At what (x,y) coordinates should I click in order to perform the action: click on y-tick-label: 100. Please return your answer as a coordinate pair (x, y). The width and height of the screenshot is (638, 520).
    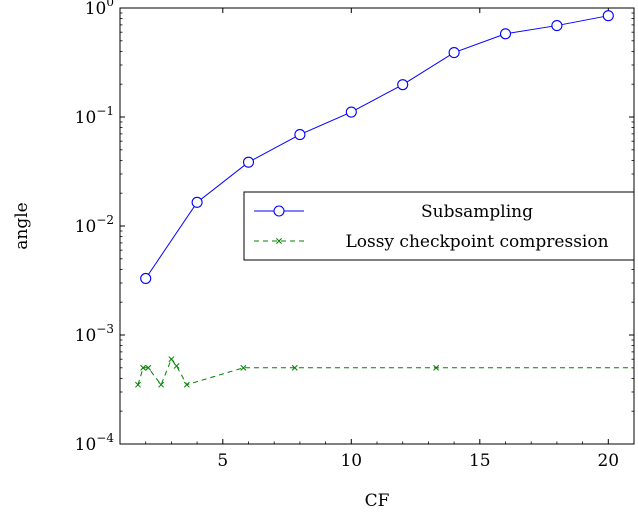
    Looking at the image, I should click on (99, 9).